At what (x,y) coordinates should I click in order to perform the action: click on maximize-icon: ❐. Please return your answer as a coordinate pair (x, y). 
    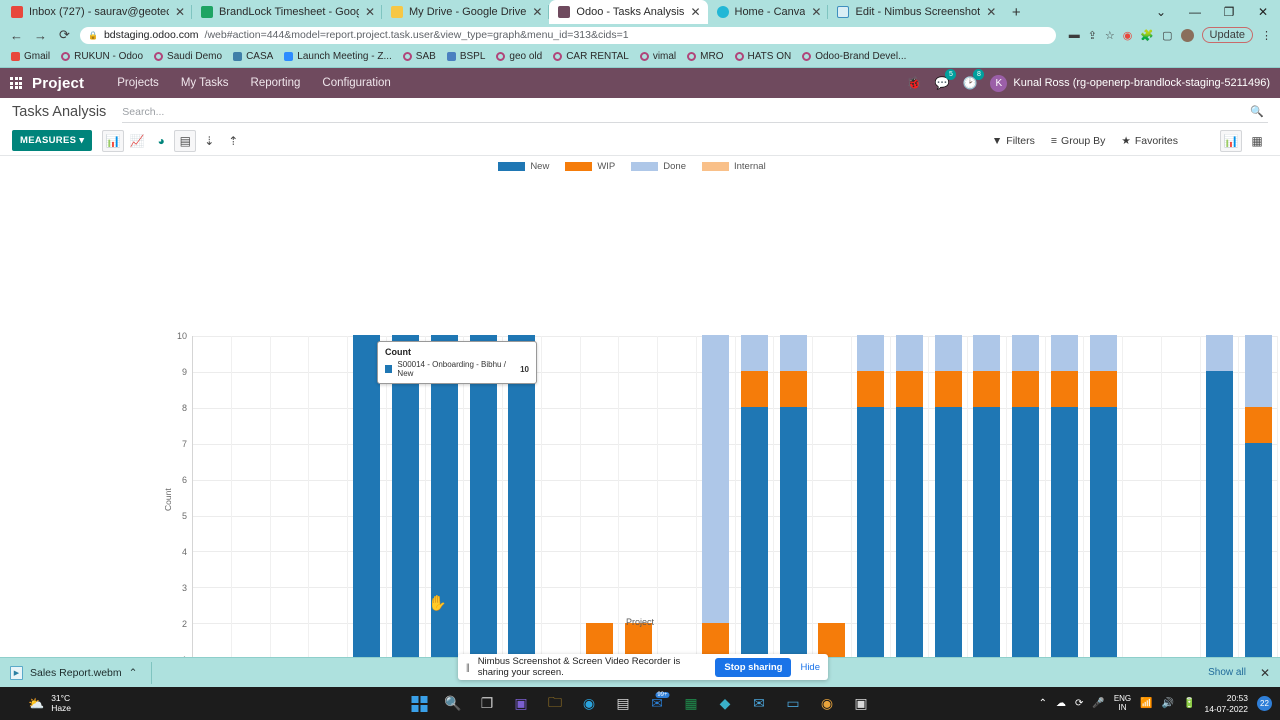
    Looking at the image, I should click on (1229, 12).